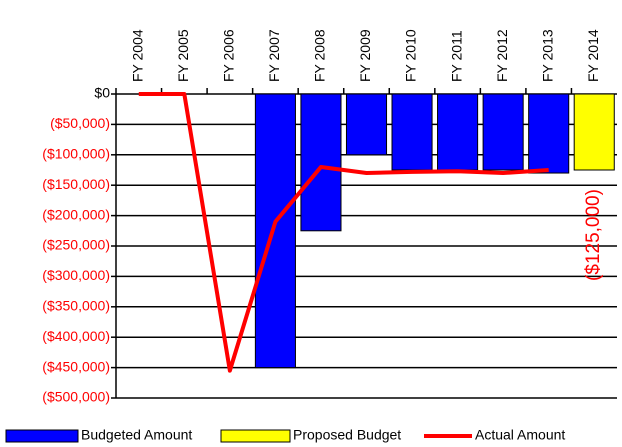 The width and height of the screenshot is (622, 447). What do you see at coordinates (102, 93) in the screenshot?
I see `y-tick-label: $0` at bounding box center [102, 93].